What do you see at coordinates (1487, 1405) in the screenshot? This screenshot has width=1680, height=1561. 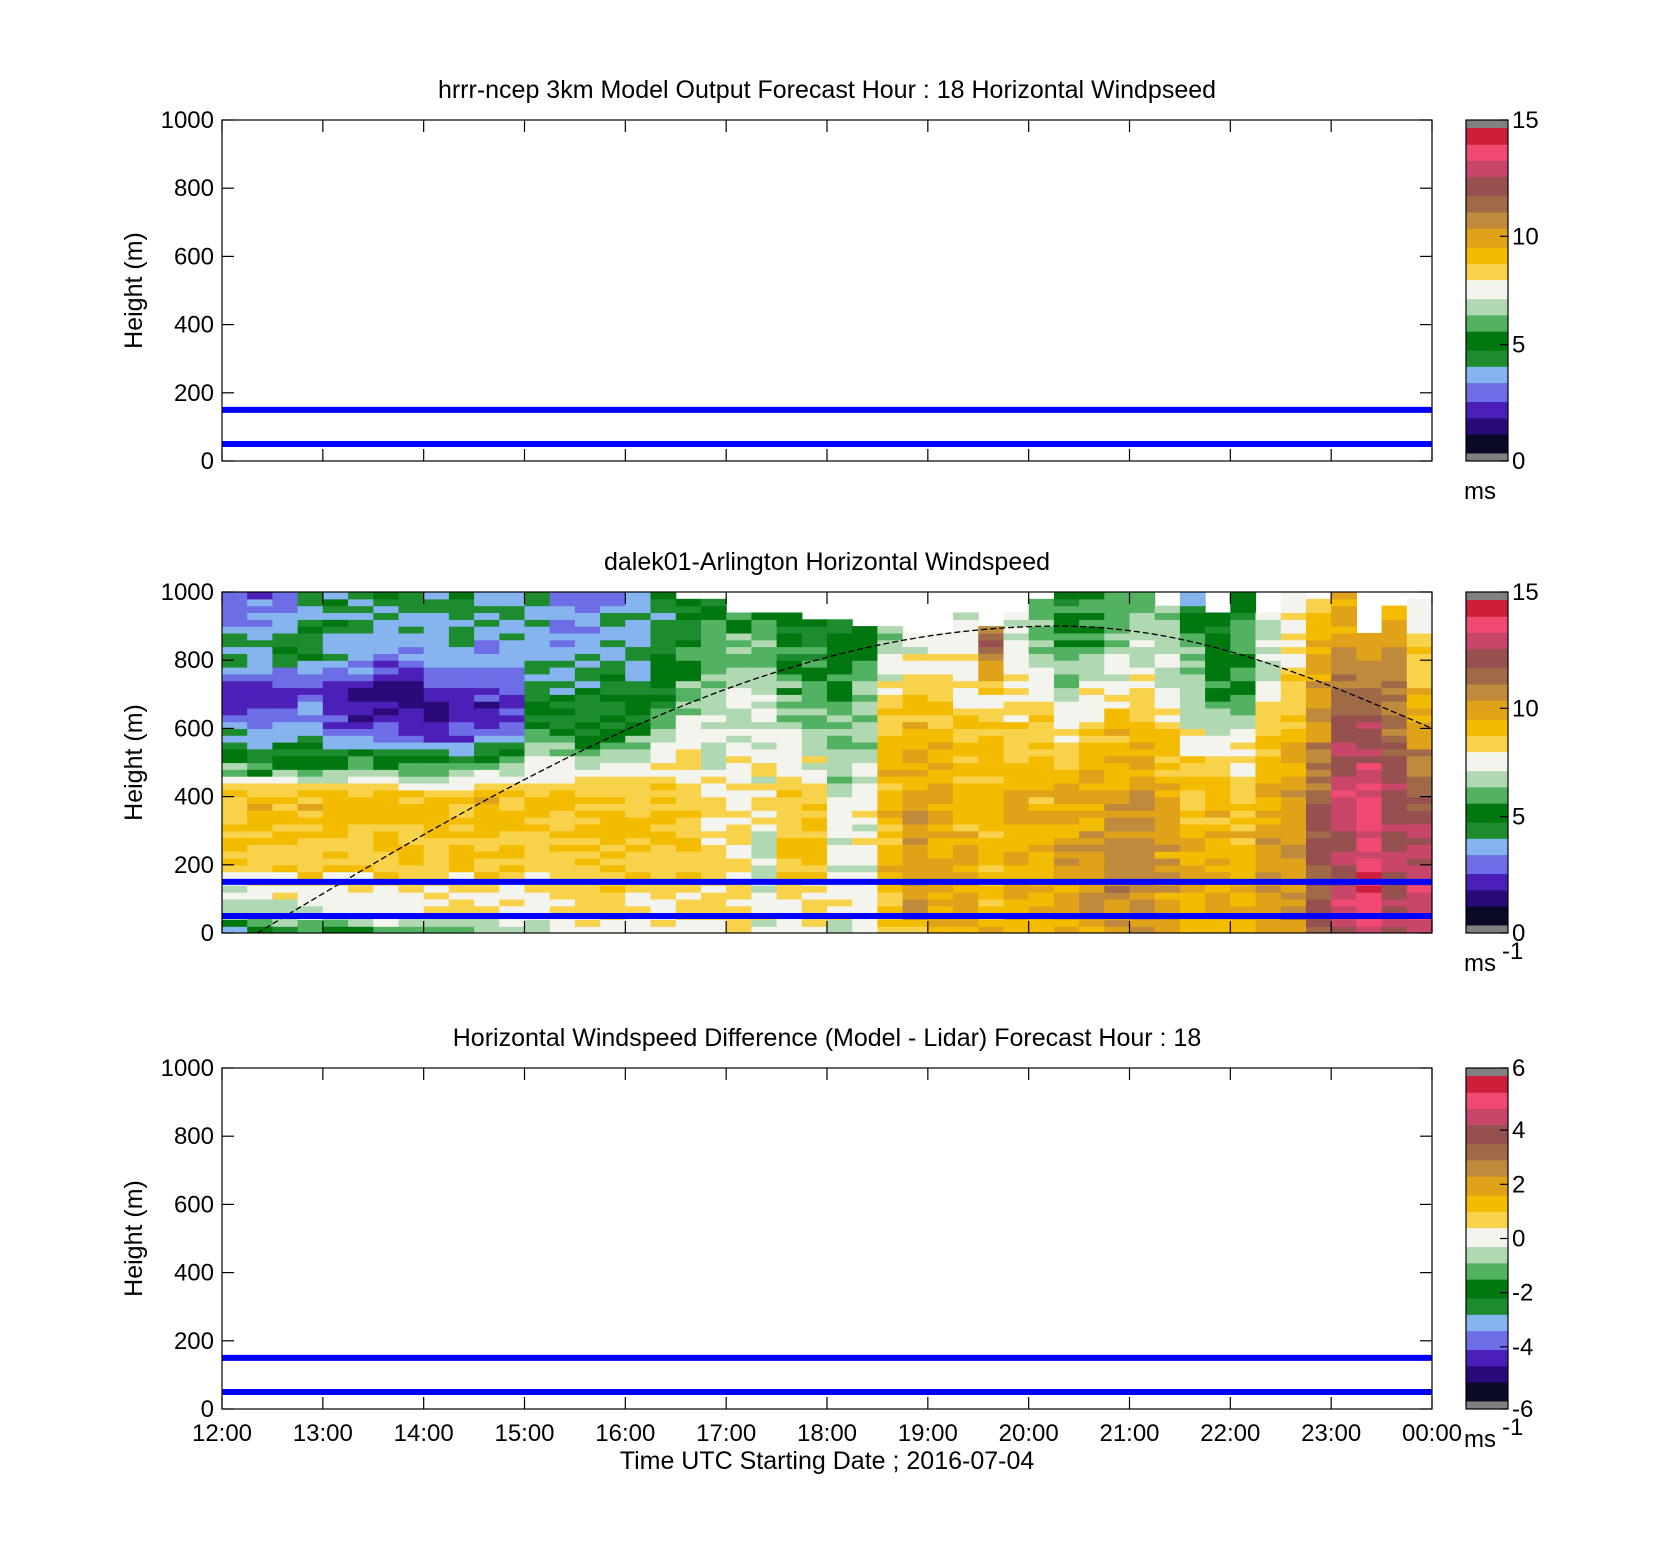 I see `colorbar-cap` at bounding box center [1487, 1405].